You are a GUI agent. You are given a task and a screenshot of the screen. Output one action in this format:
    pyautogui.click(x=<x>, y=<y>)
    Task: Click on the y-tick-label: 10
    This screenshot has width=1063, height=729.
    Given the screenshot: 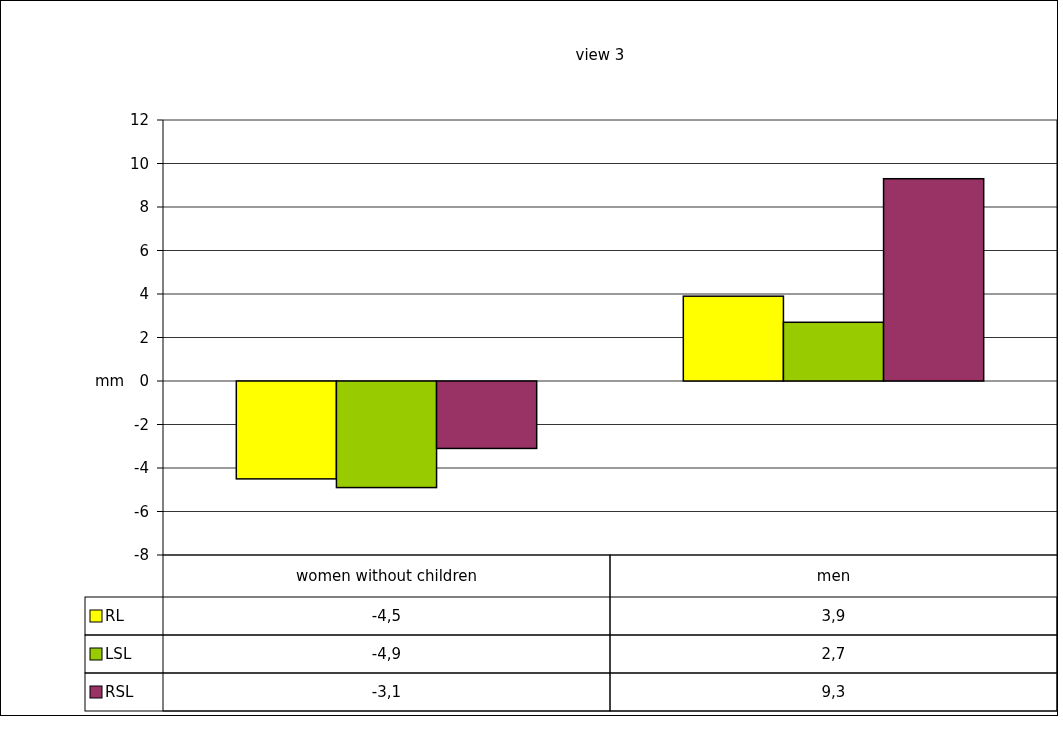 What is the action you would take?
    pyautogui.click(x=139, y=163)
    